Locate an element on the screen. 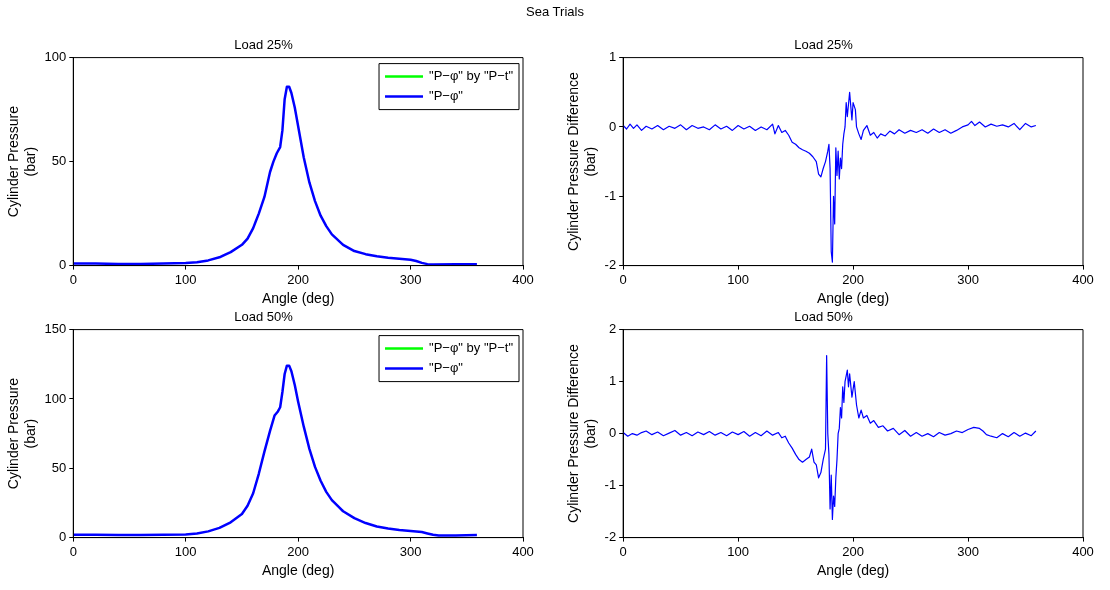  y-tick-label: 2 is located at coordinates (612, 329).